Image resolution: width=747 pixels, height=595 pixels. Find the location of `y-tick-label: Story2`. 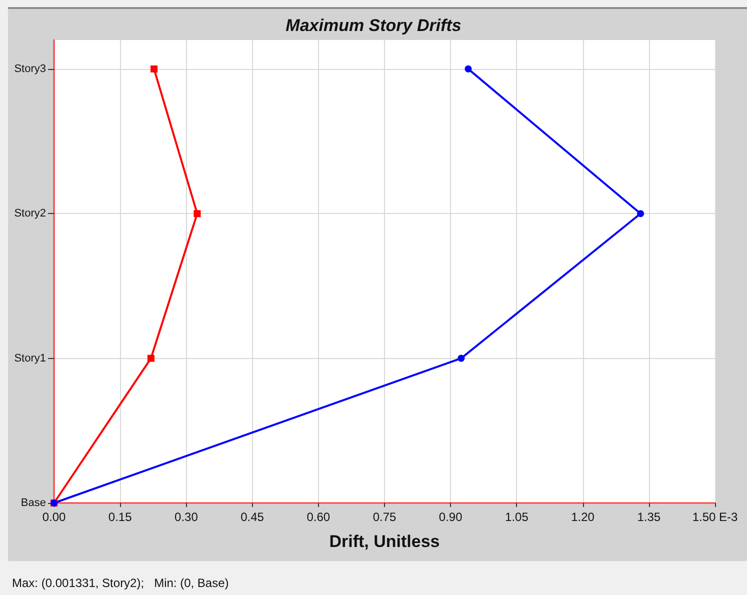

y-tick-label: Story2 is located at coordinates (30, 214).